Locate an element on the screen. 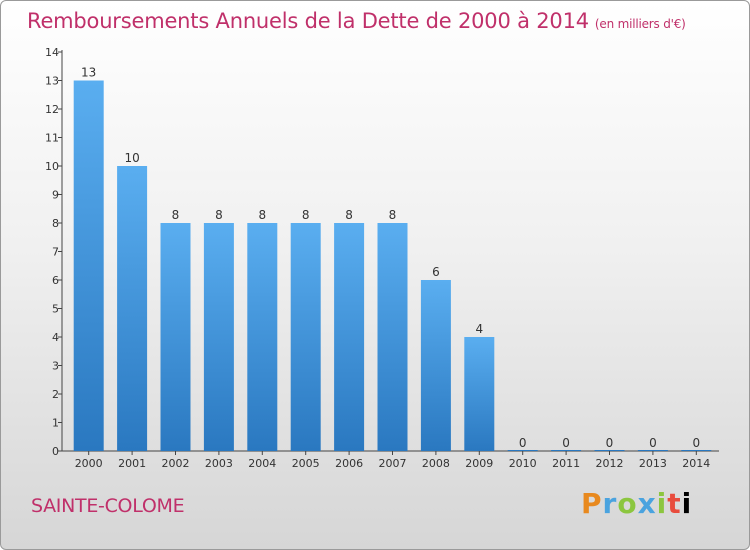 This screenshot has width=750, height=550. proxiti-logo: Proxiti is located at coordinates (636, 503).